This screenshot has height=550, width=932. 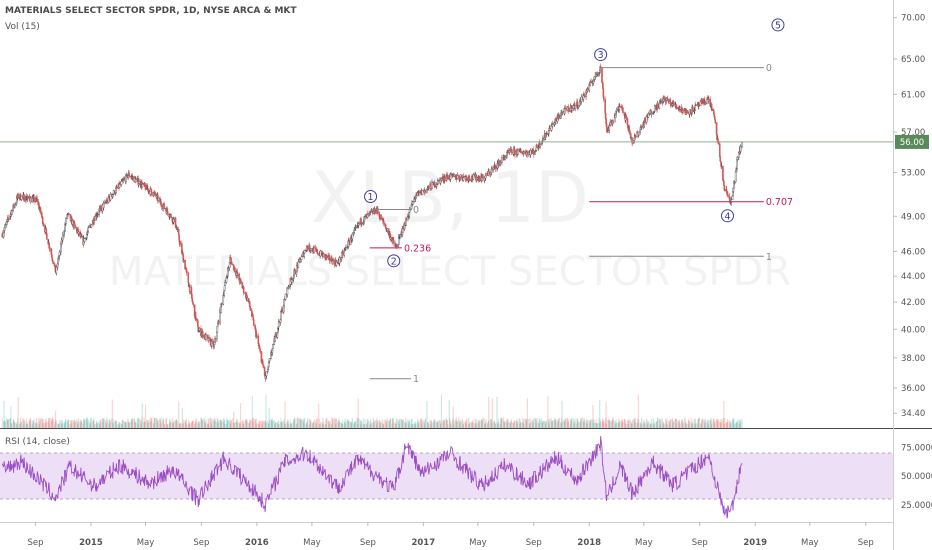 What do you see at coordinates (755, 543) in the screenshot?
I see `time-tick-label: 2019` at bounding box center [755, 543].